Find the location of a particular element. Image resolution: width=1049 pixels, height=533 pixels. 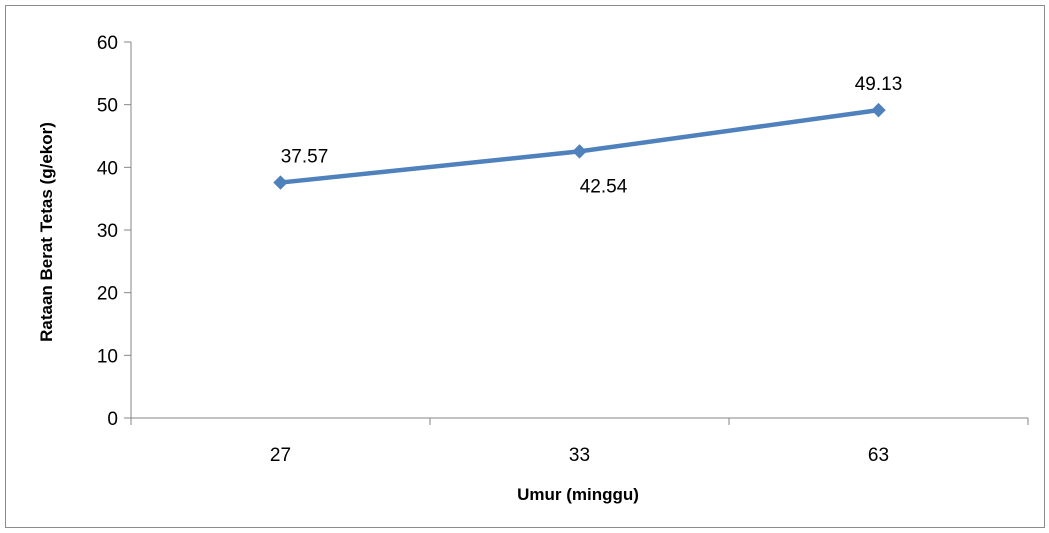

data-label: 42.54 is located at coordinates (604, 186).